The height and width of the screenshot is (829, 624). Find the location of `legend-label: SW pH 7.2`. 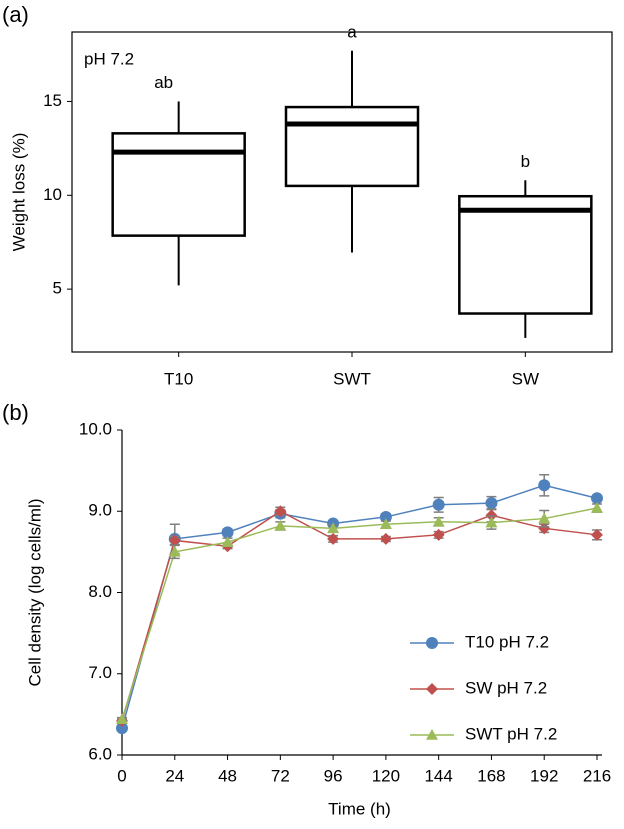

legend-label: SW pH 7.2 is located at coordinates (506, 687).